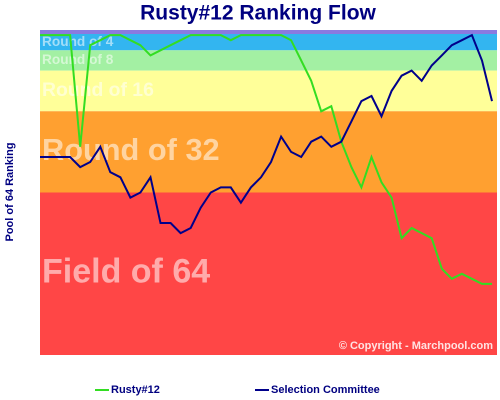  I want to click on legend-label: Selection Committee, so click(325, 390).